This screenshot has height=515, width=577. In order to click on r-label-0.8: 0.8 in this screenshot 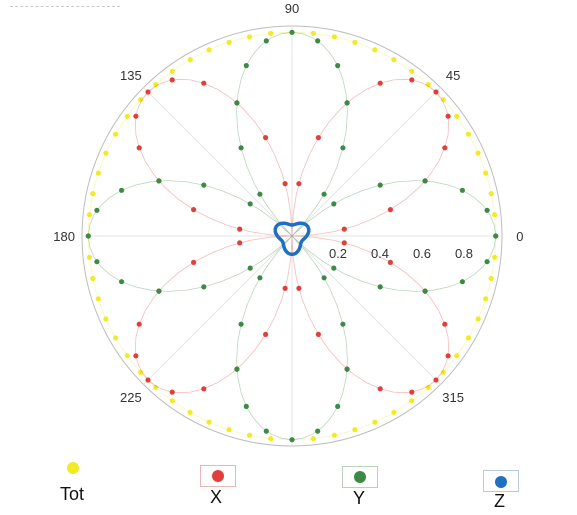, I will do `click(464, 253)`.